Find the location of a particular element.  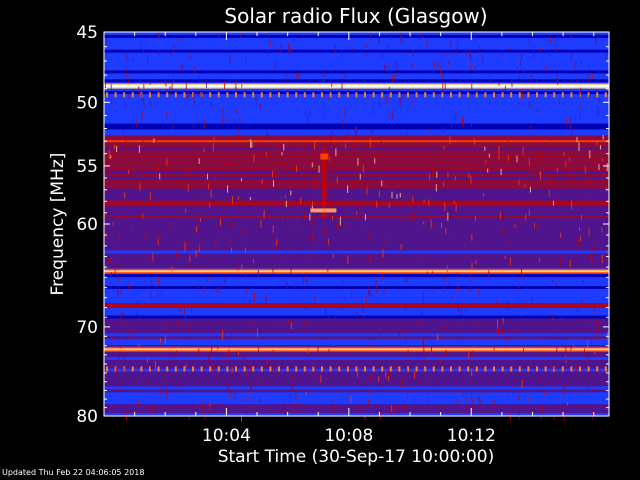

burst-trace is located at coordinates (324, 183).